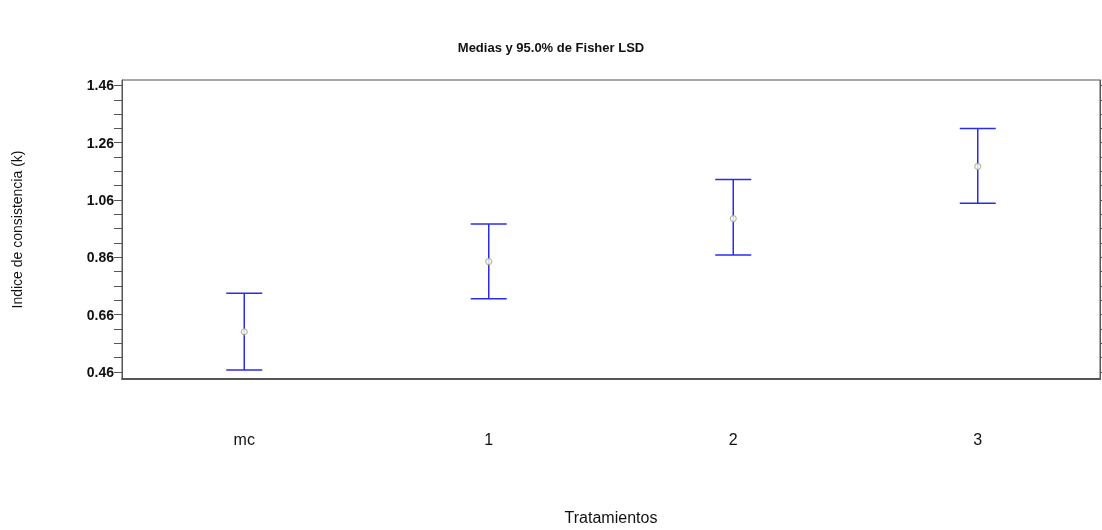 This screenshot has width=1102, height=530. What do you see at coordinates (733, 439) in the screenshot?
I see `x-tick-label: 2` at bounding box center [733, 439].